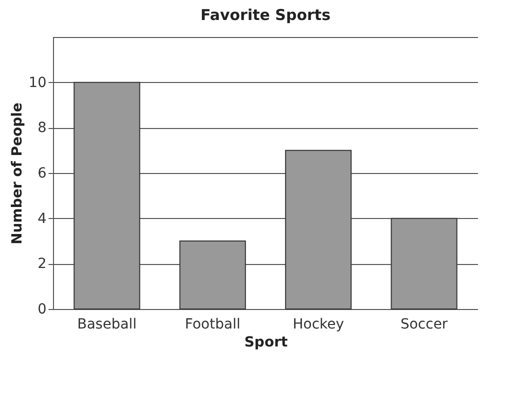  I want to click on y-tick-label: 10, so click(37, 82).